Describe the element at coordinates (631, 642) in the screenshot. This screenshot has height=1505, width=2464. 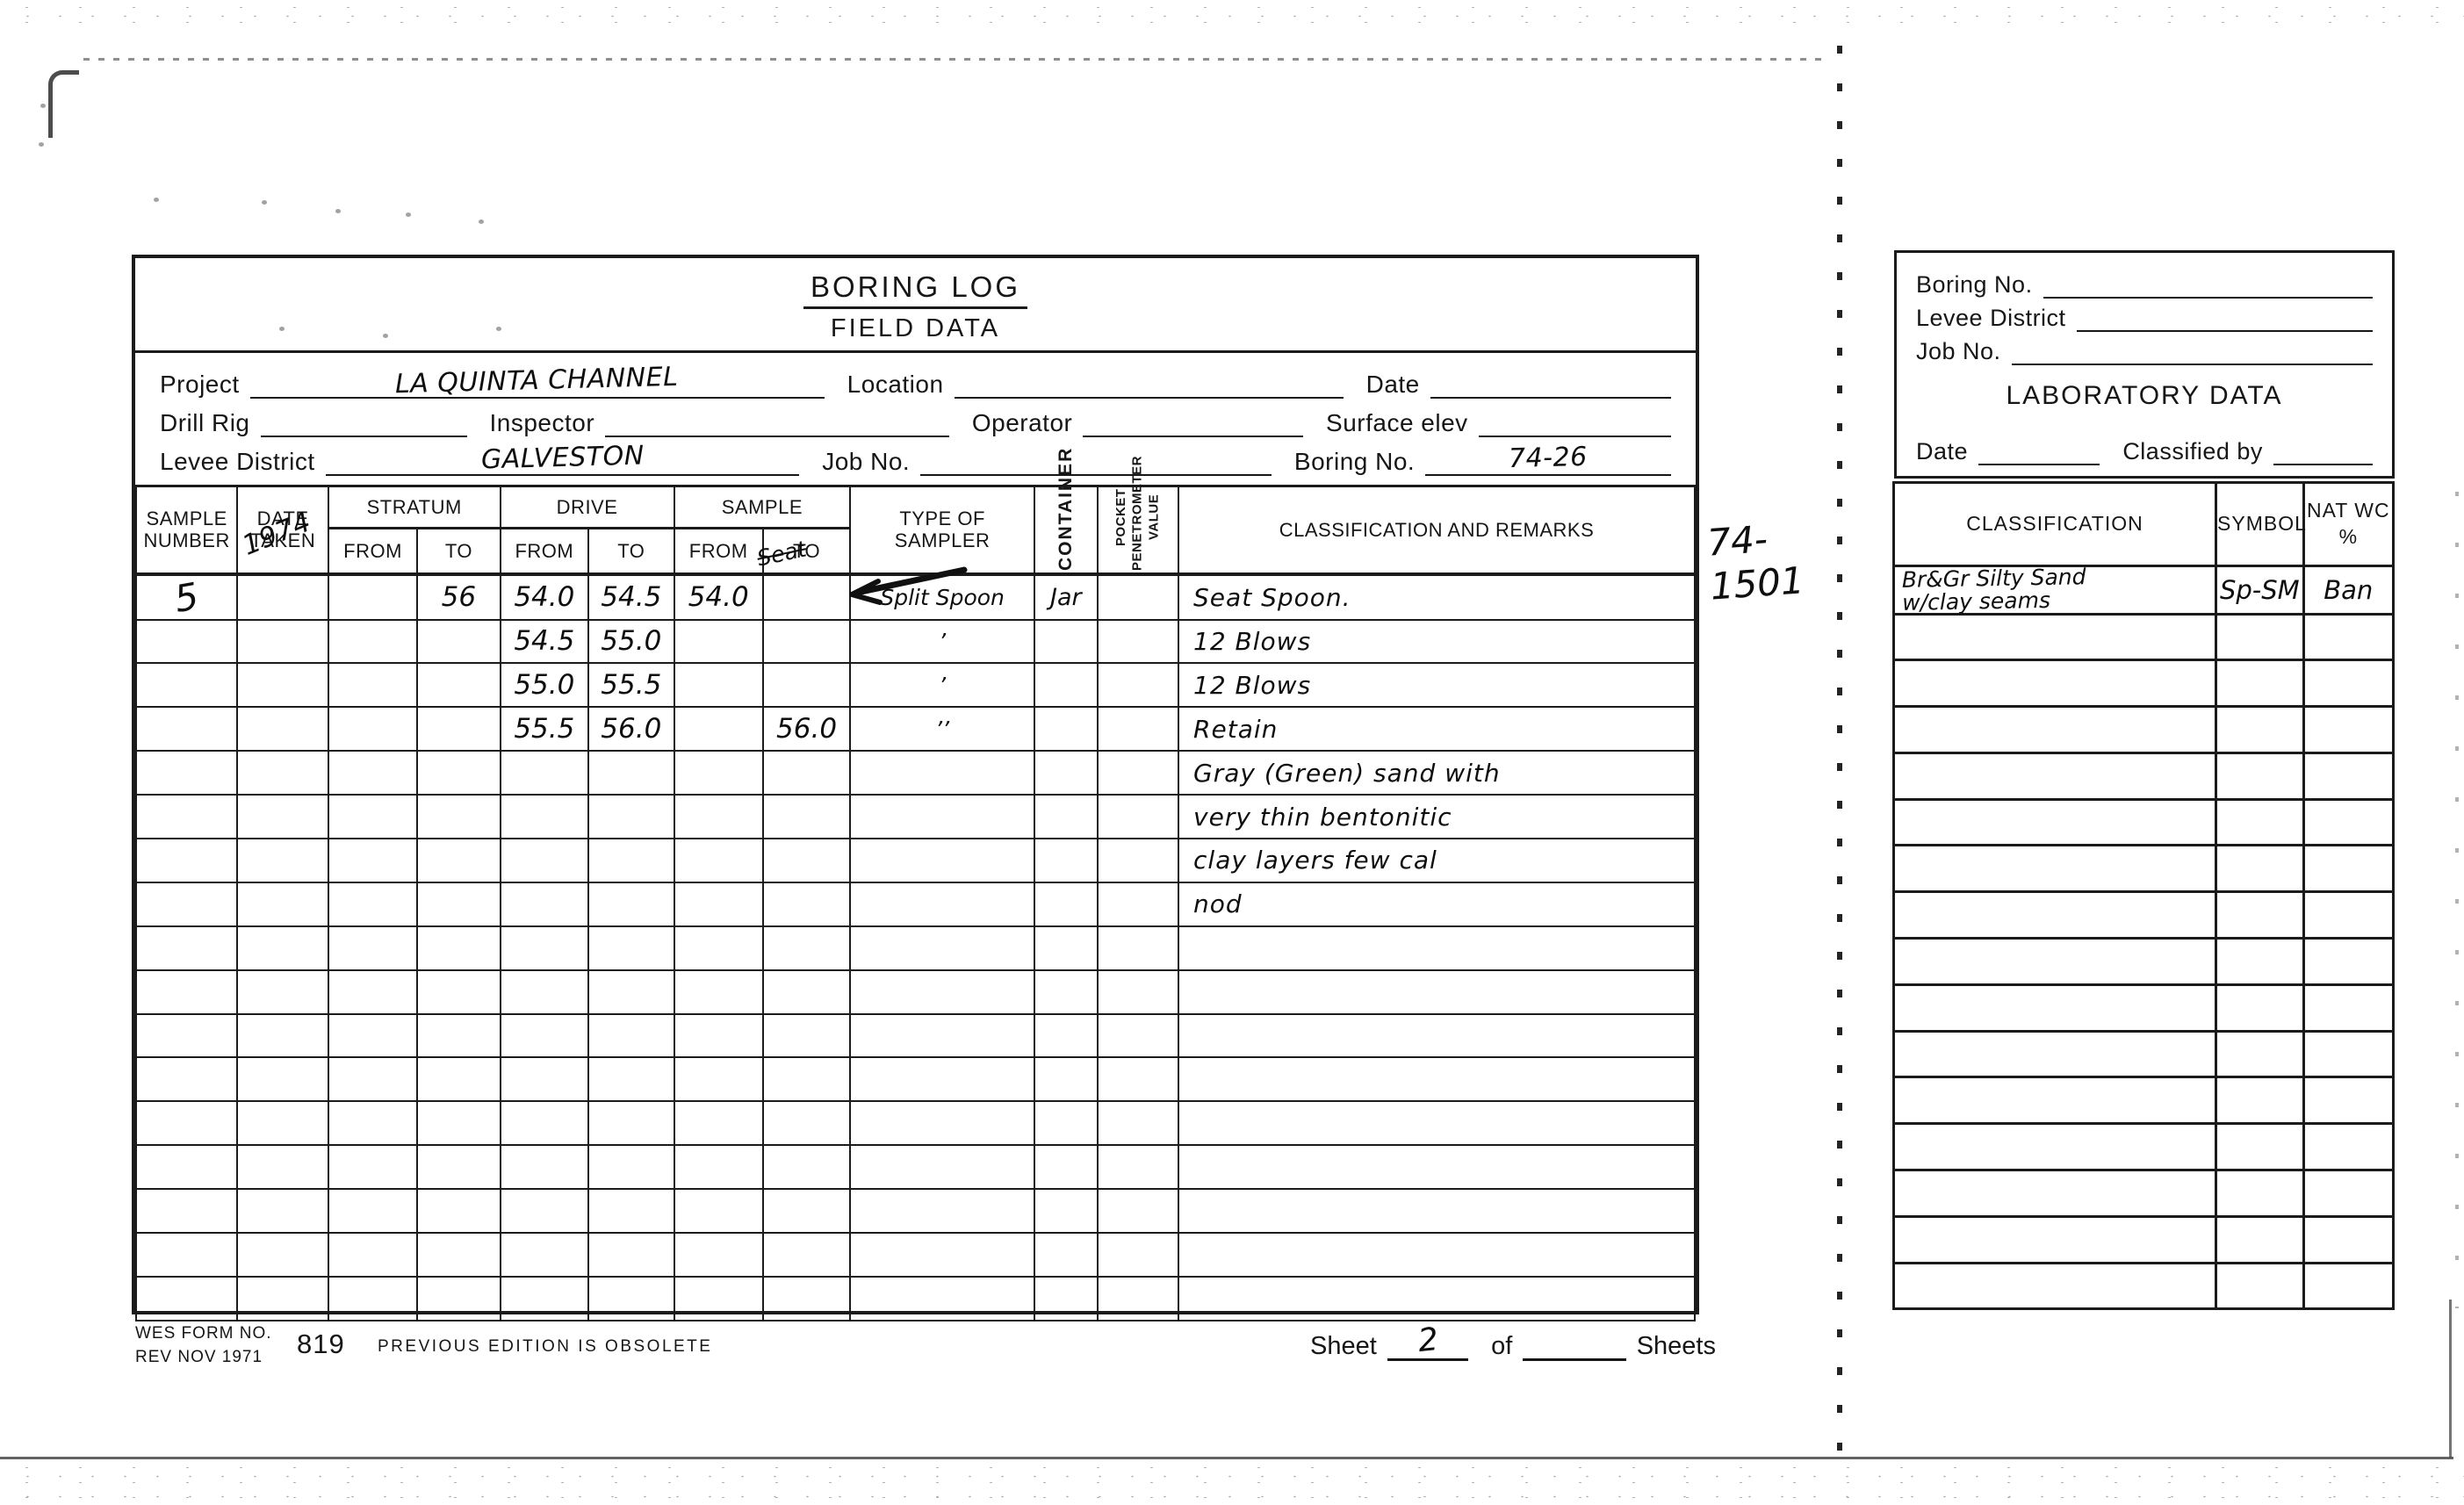
I see `handwritten-value: 55.0` at that location.